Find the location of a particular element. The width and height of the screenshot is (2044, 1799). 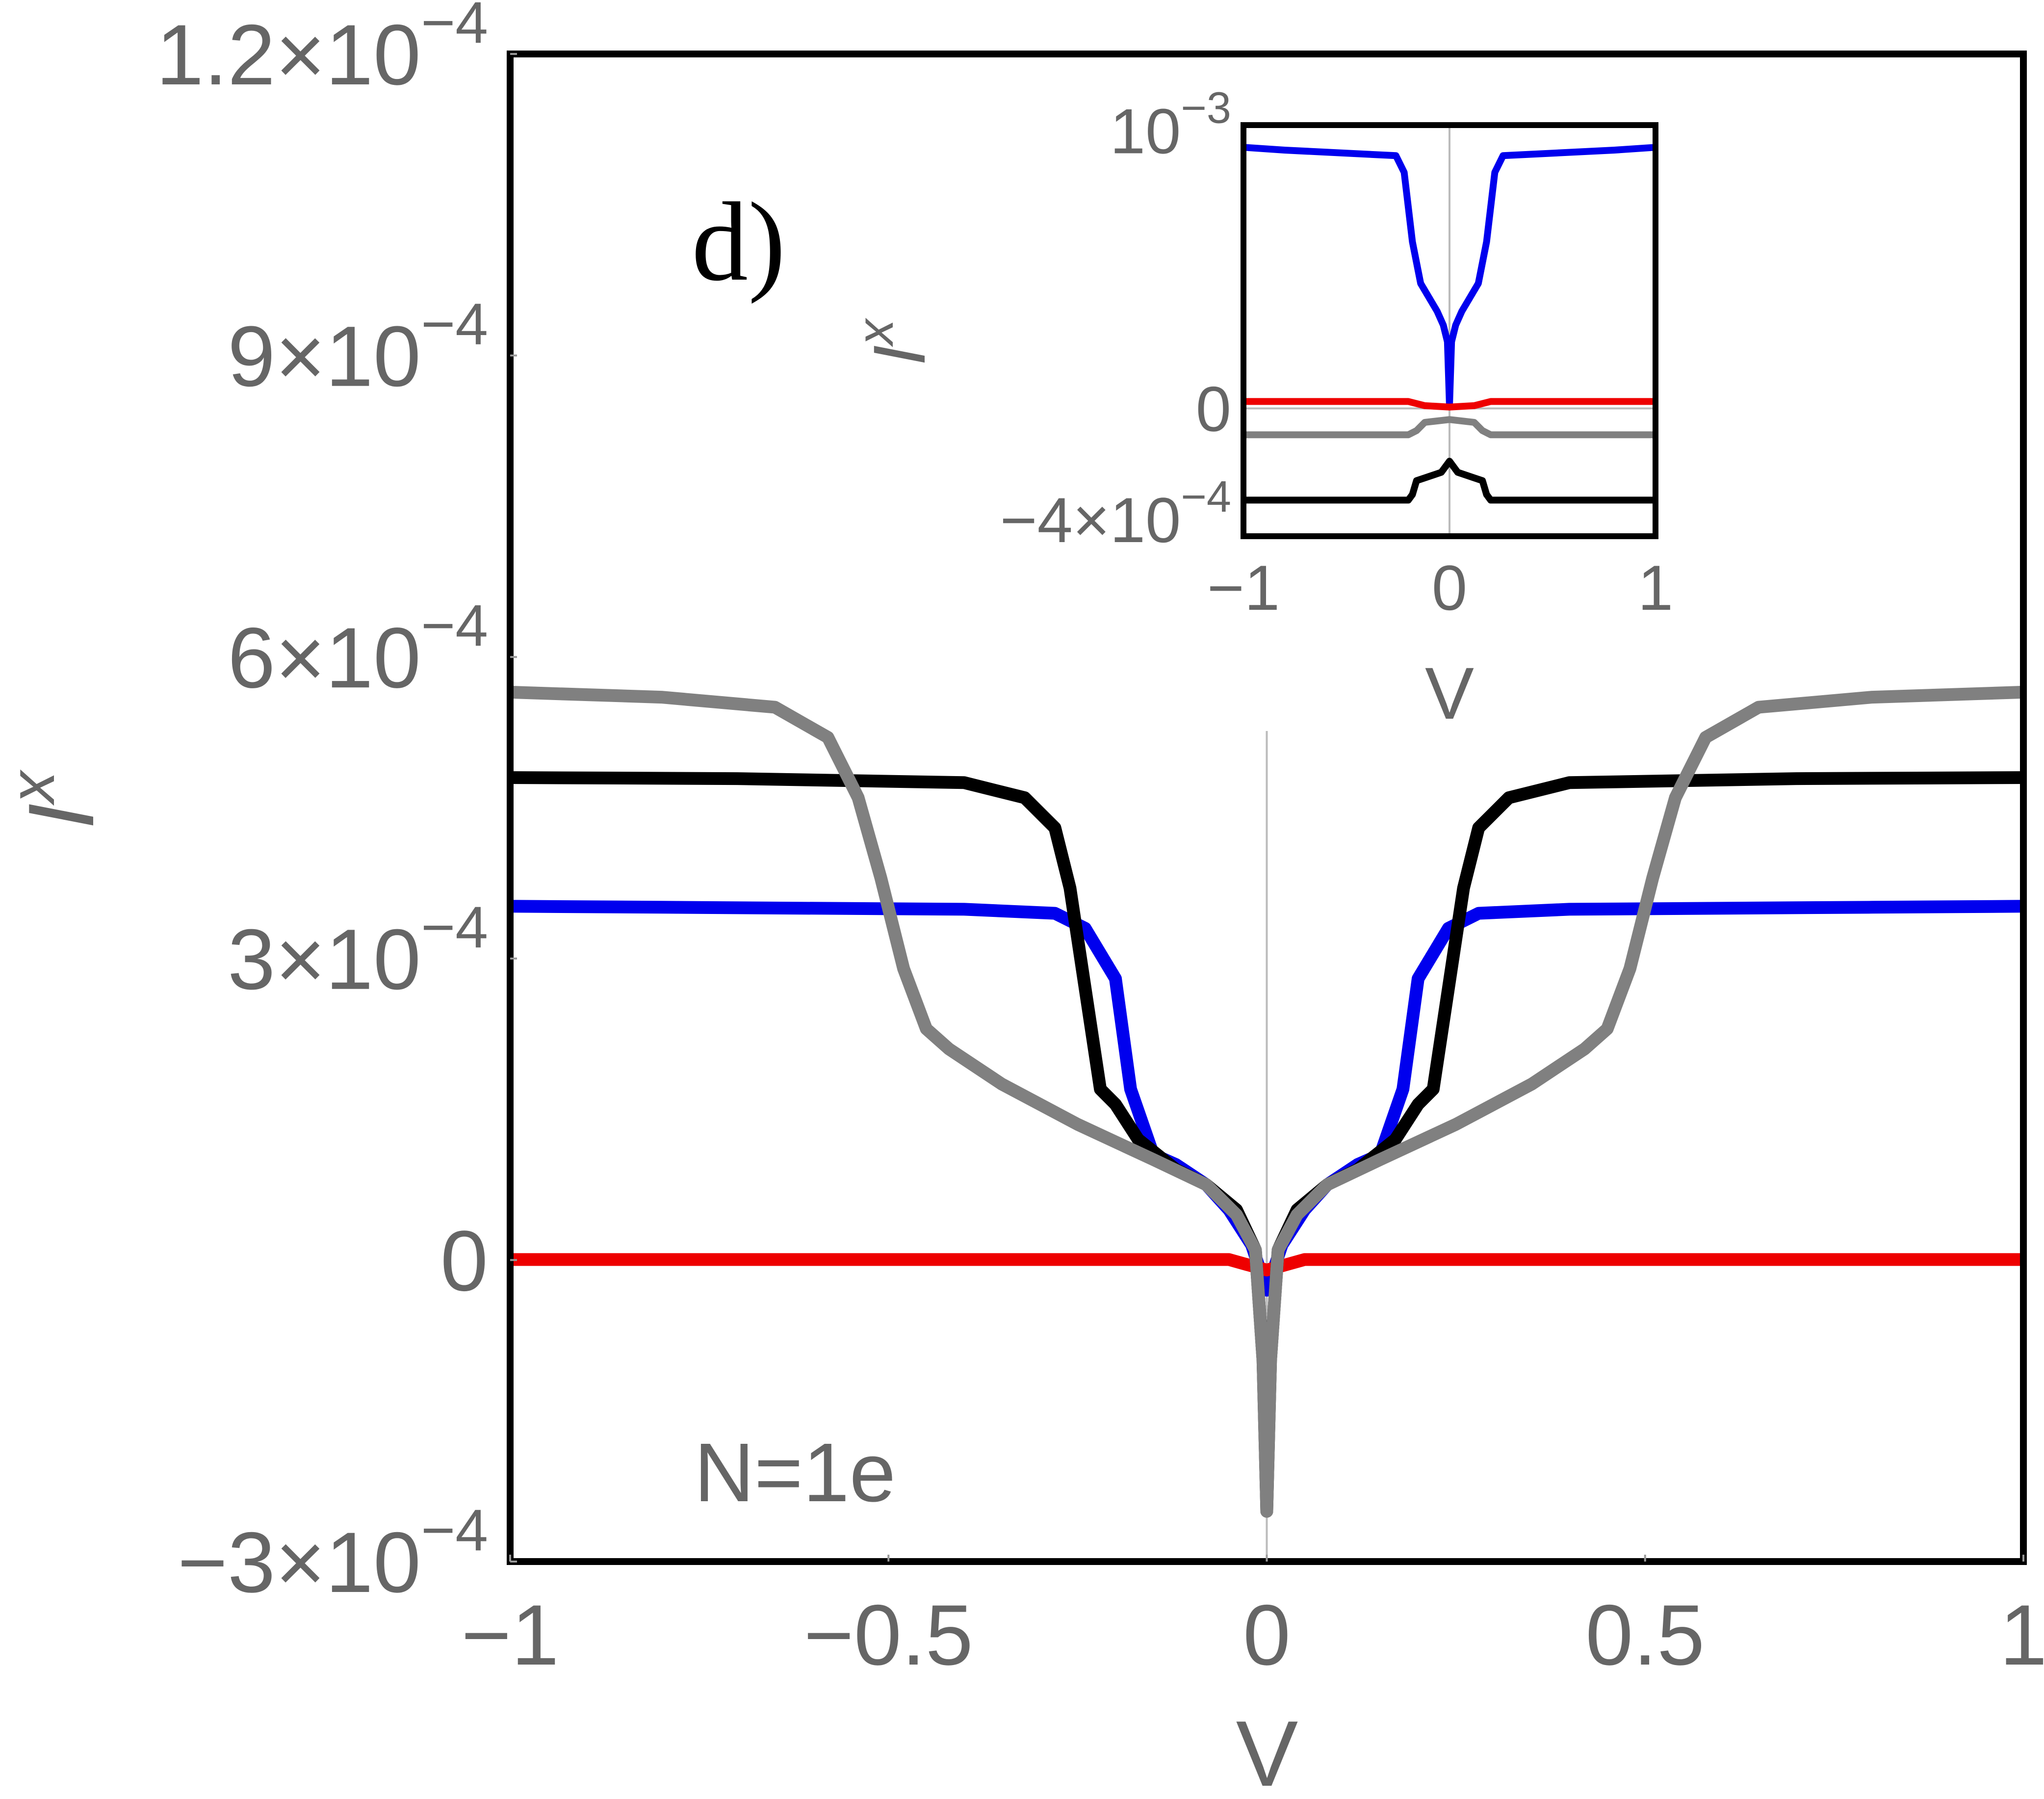

main-x-tick-label: 0 is located at coordinates (1267, 1635).